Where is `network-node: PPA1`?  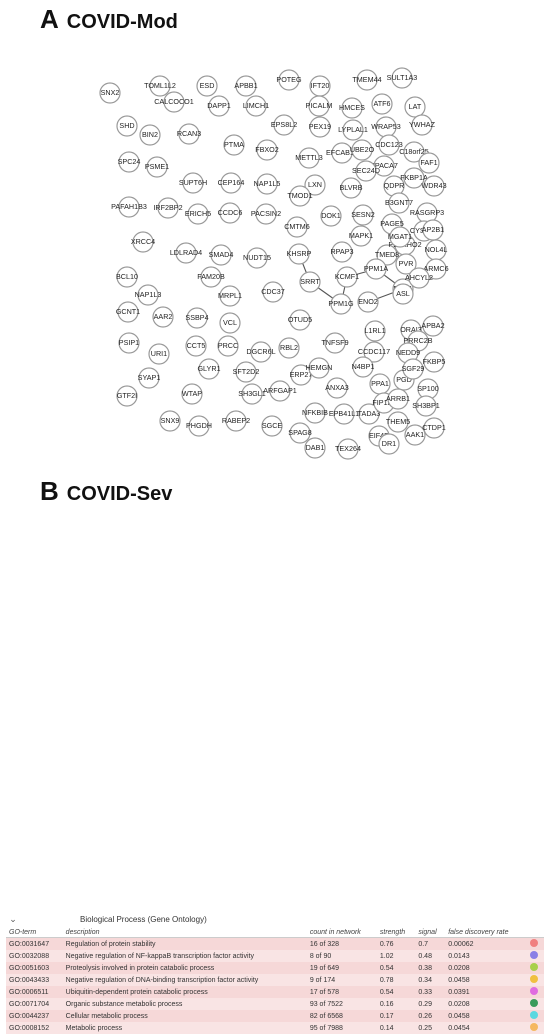
network-node: PPA1 is located at coordinates (380, 384).